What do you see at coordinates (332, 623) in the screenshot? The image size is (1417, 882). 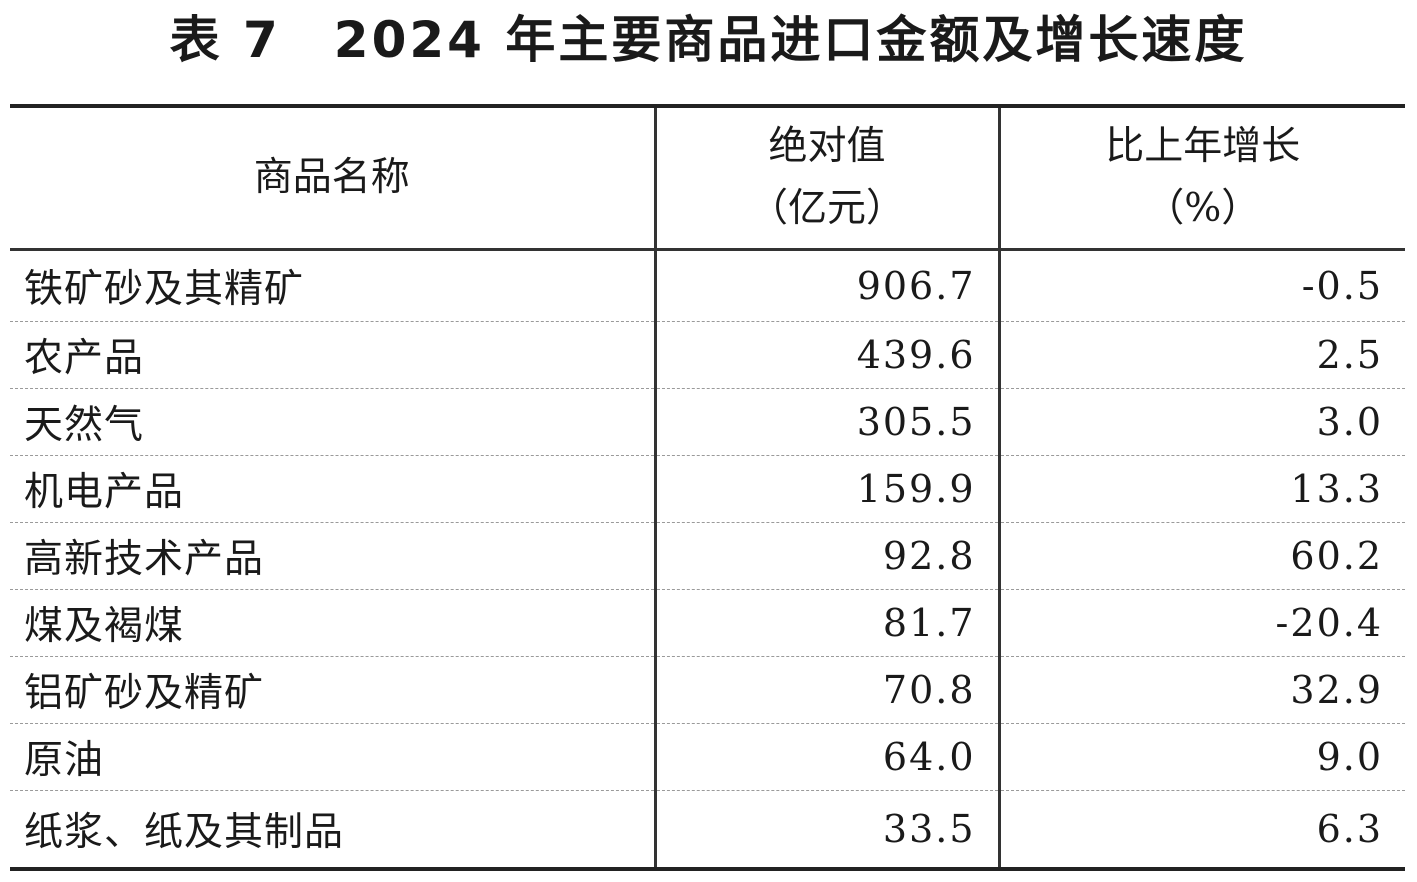 I see `commodity-name: 煤及褐煤` at bounding box center [332, 623].